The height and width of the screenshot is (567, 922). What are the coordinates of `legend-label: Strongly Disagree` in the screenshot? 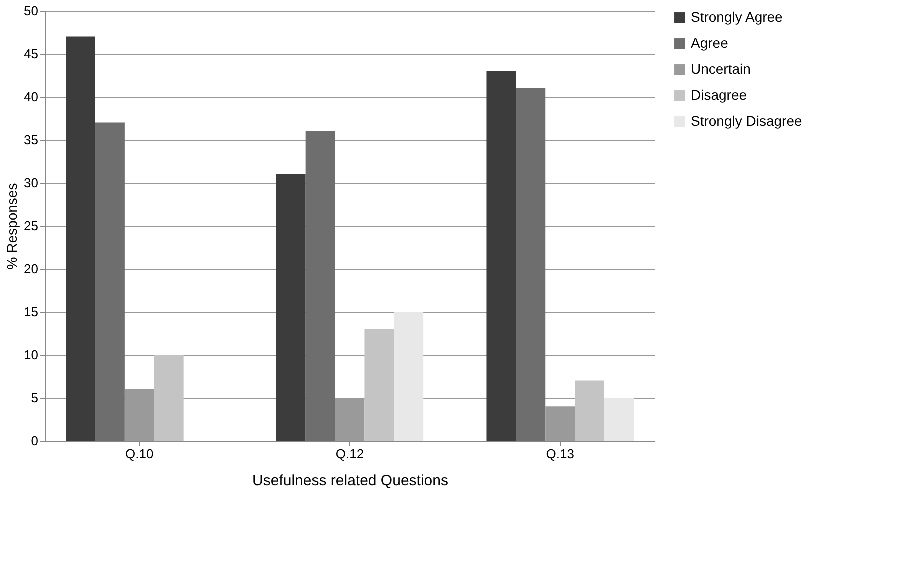 It's located at (746, 121).